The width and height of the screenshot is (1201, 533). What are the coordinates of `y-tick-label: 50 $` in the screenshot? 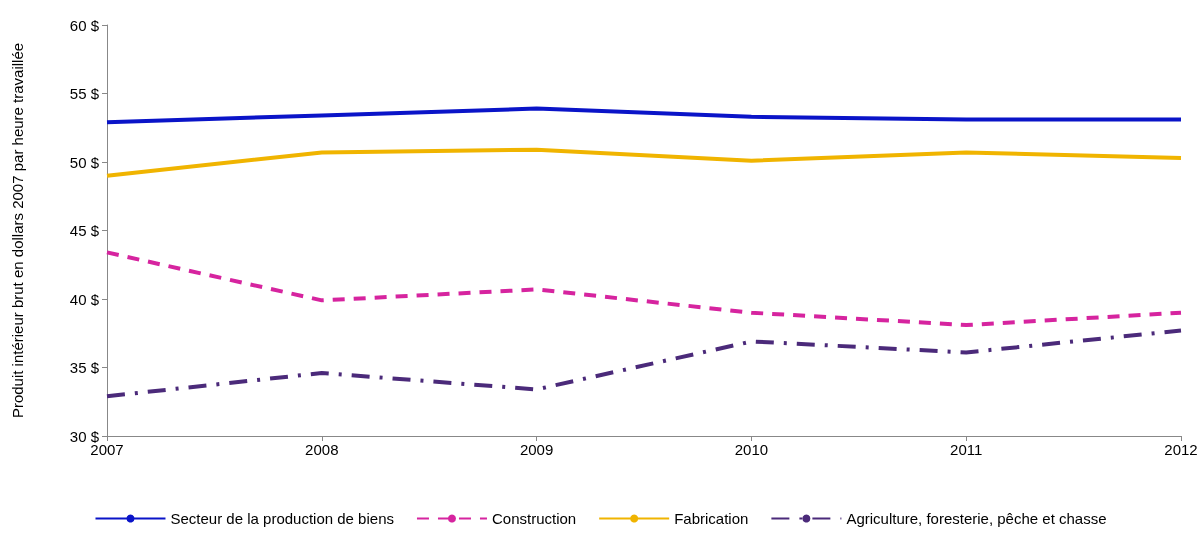 It's located at (84, 162).